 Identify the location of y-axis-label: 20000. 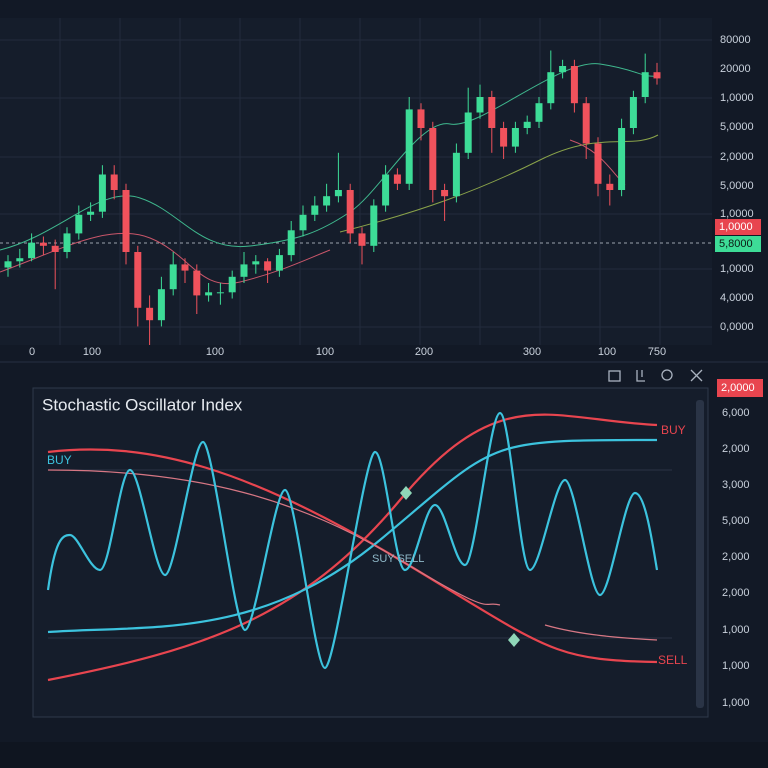
(735, 69).